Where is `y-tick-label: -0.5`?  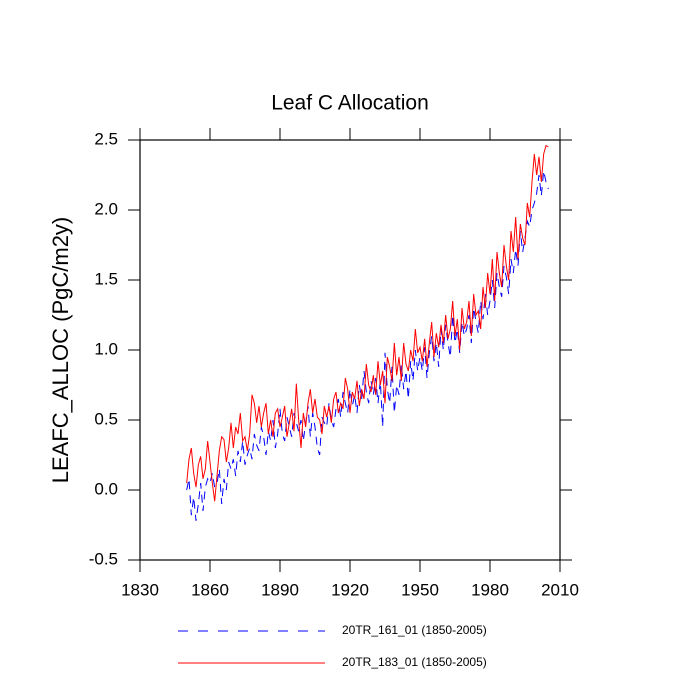
y-tick-label: -0.5 is located at coordinates (103, 558).